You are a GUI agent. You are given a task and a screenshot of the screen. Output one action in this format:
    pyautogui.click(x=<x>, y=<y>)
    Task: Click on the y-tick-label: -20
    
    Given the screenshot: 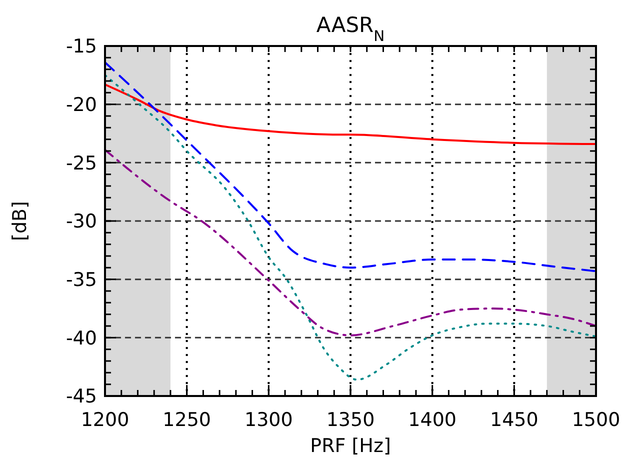 What is the action you would take?
    pyautogui.click(x=81, y=105)
    